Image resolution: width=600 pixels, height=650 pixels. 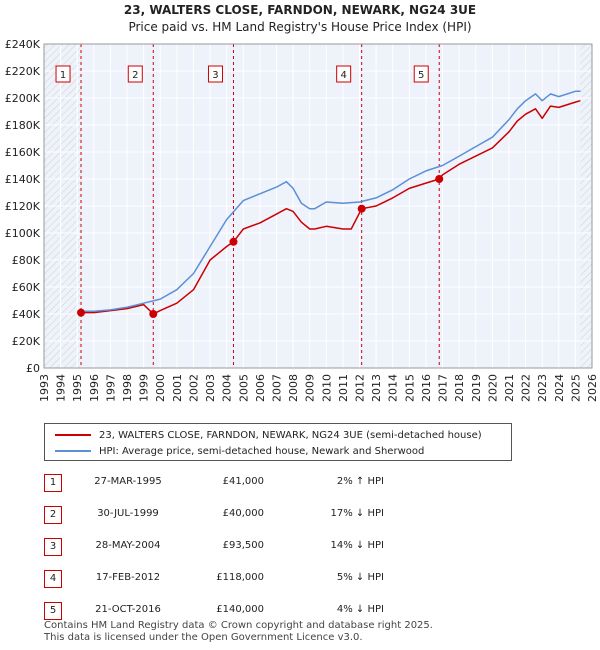 I want to click on x-tick-label: 2014, so click(x=393, y=388).